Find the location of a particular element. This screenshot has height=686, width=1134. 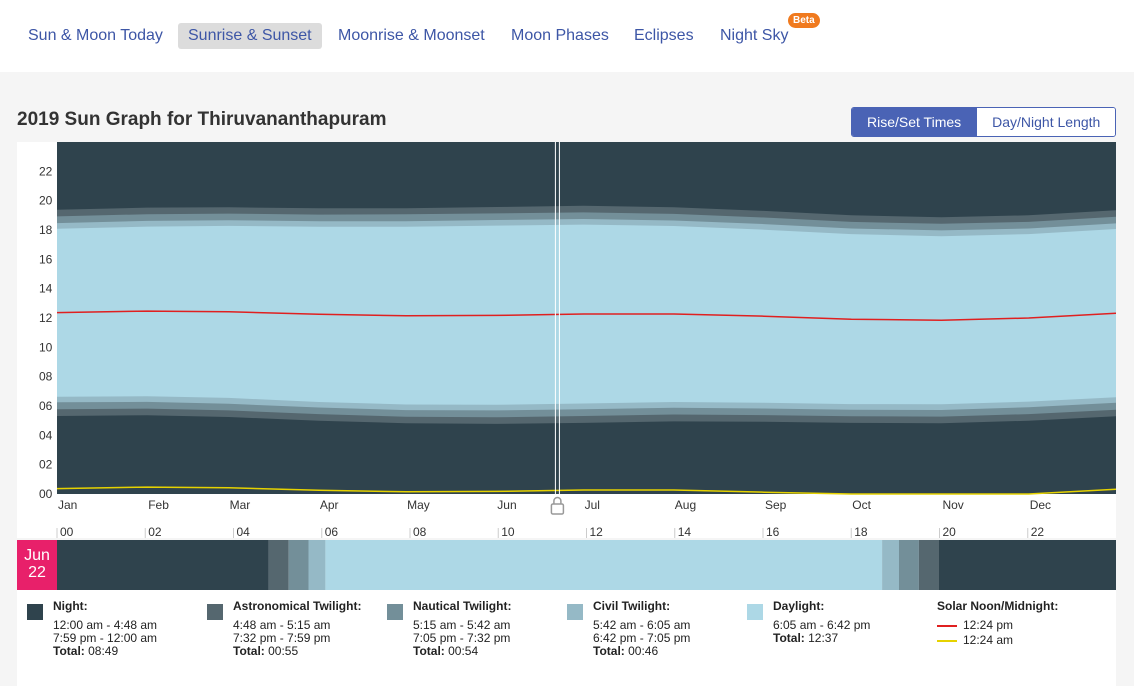

x-tick-label: Aug is located at coordinates (685, 505).